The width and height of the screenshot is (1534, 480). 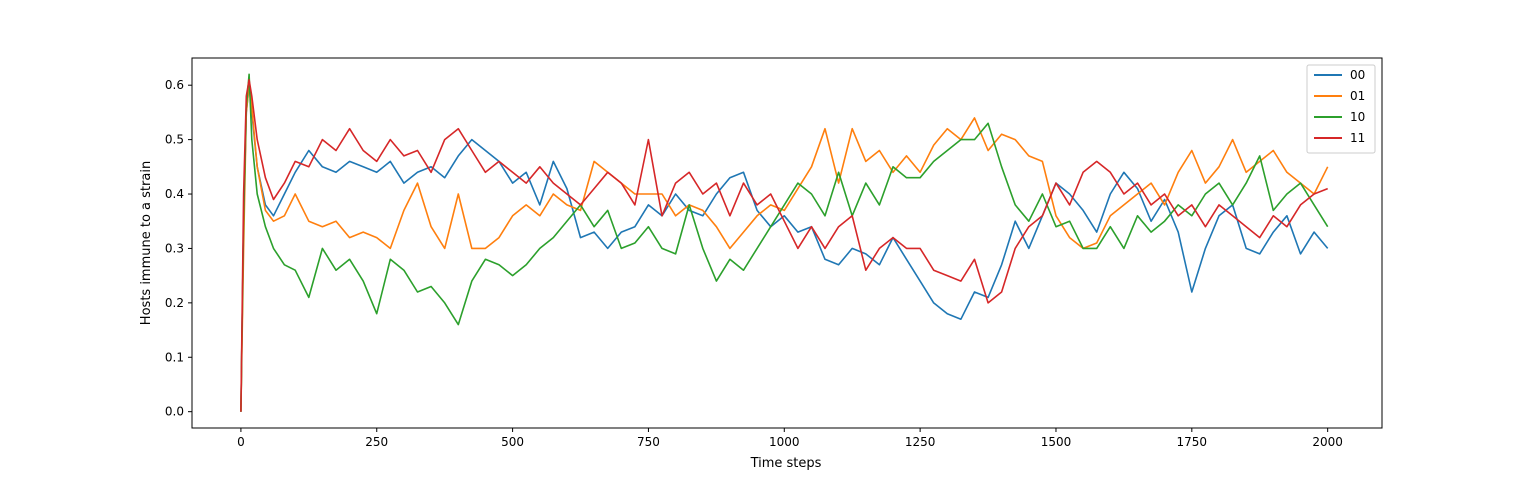 What do you see at coordinates (784, 442) in the screenshot?
I see `x-tick-label: 1000` at bounding box center [784, 442].